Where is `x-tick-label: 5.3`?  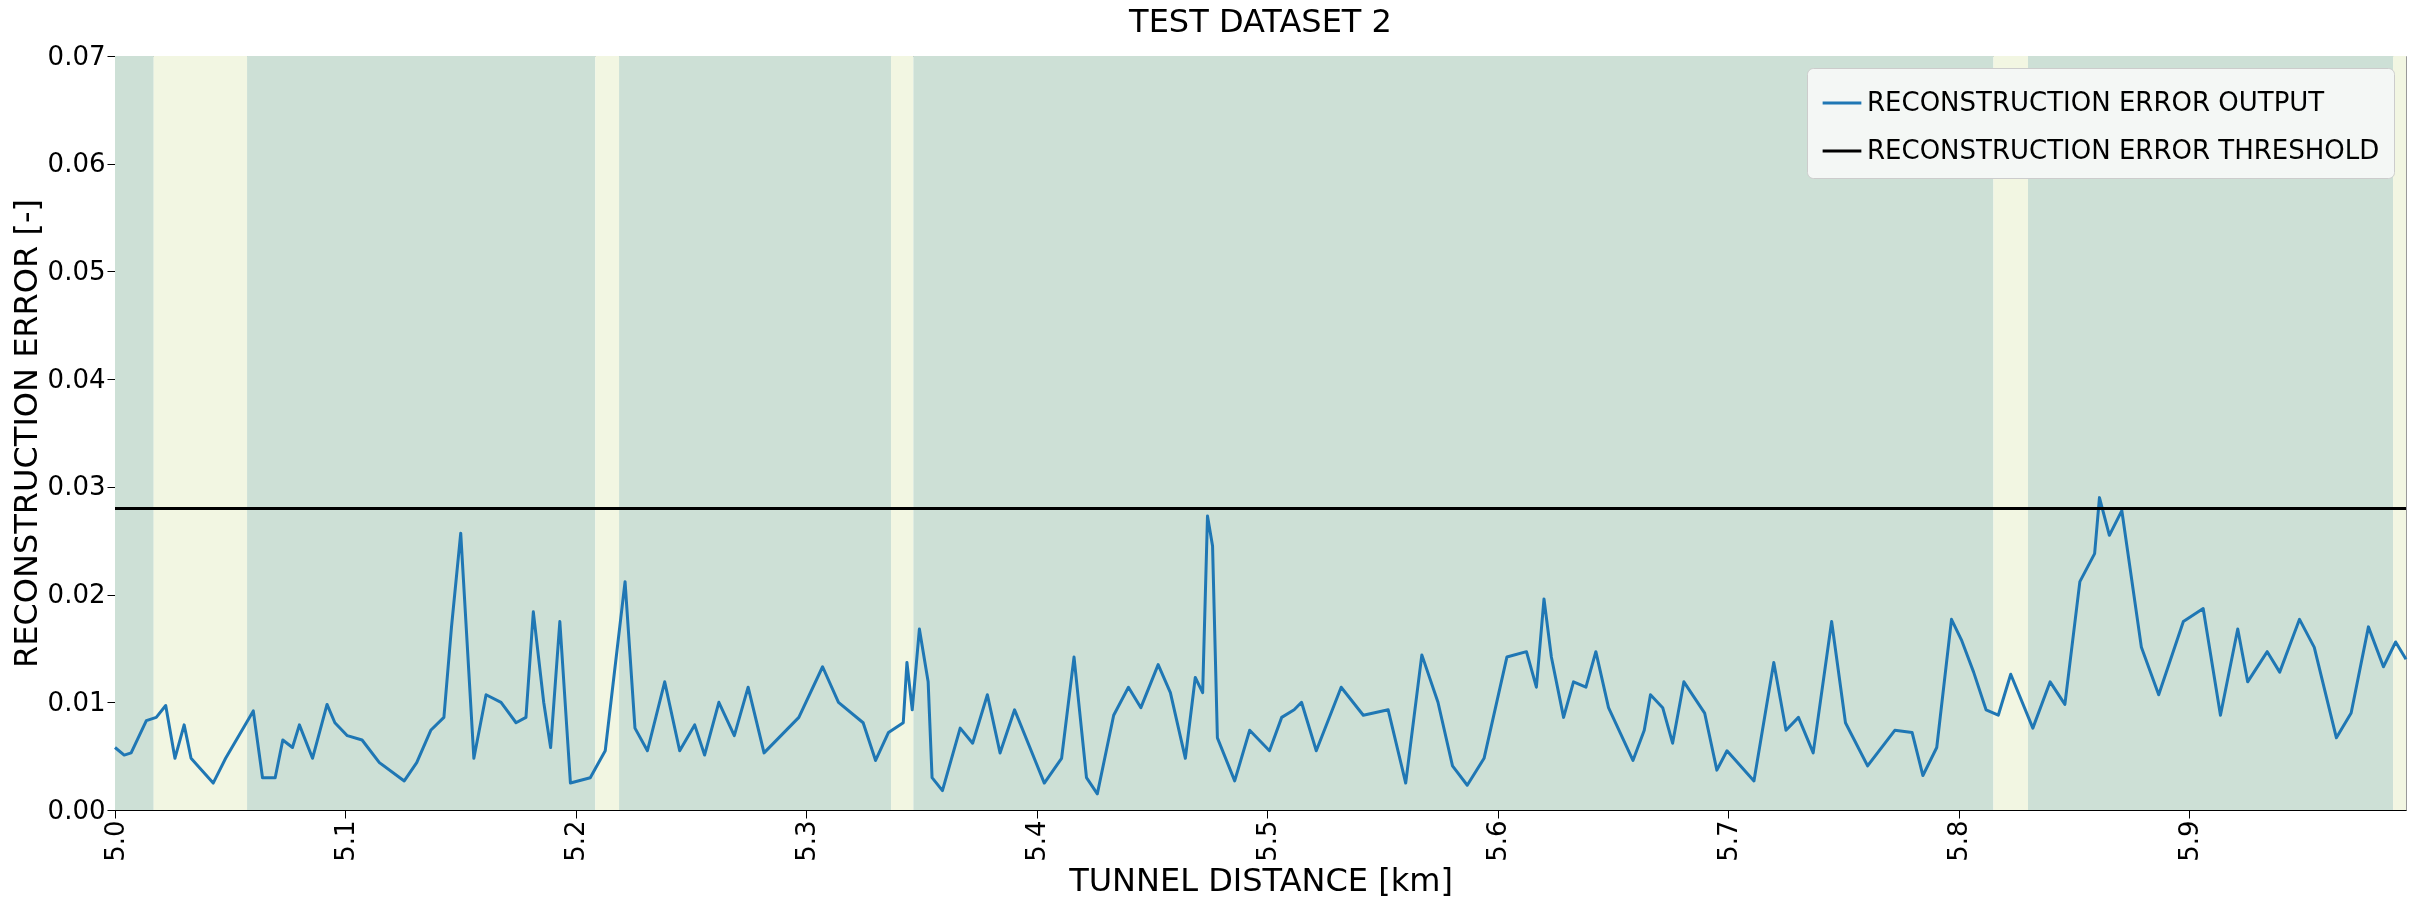 x-tick-label: 5.3 is located at coordinates (805, 841).